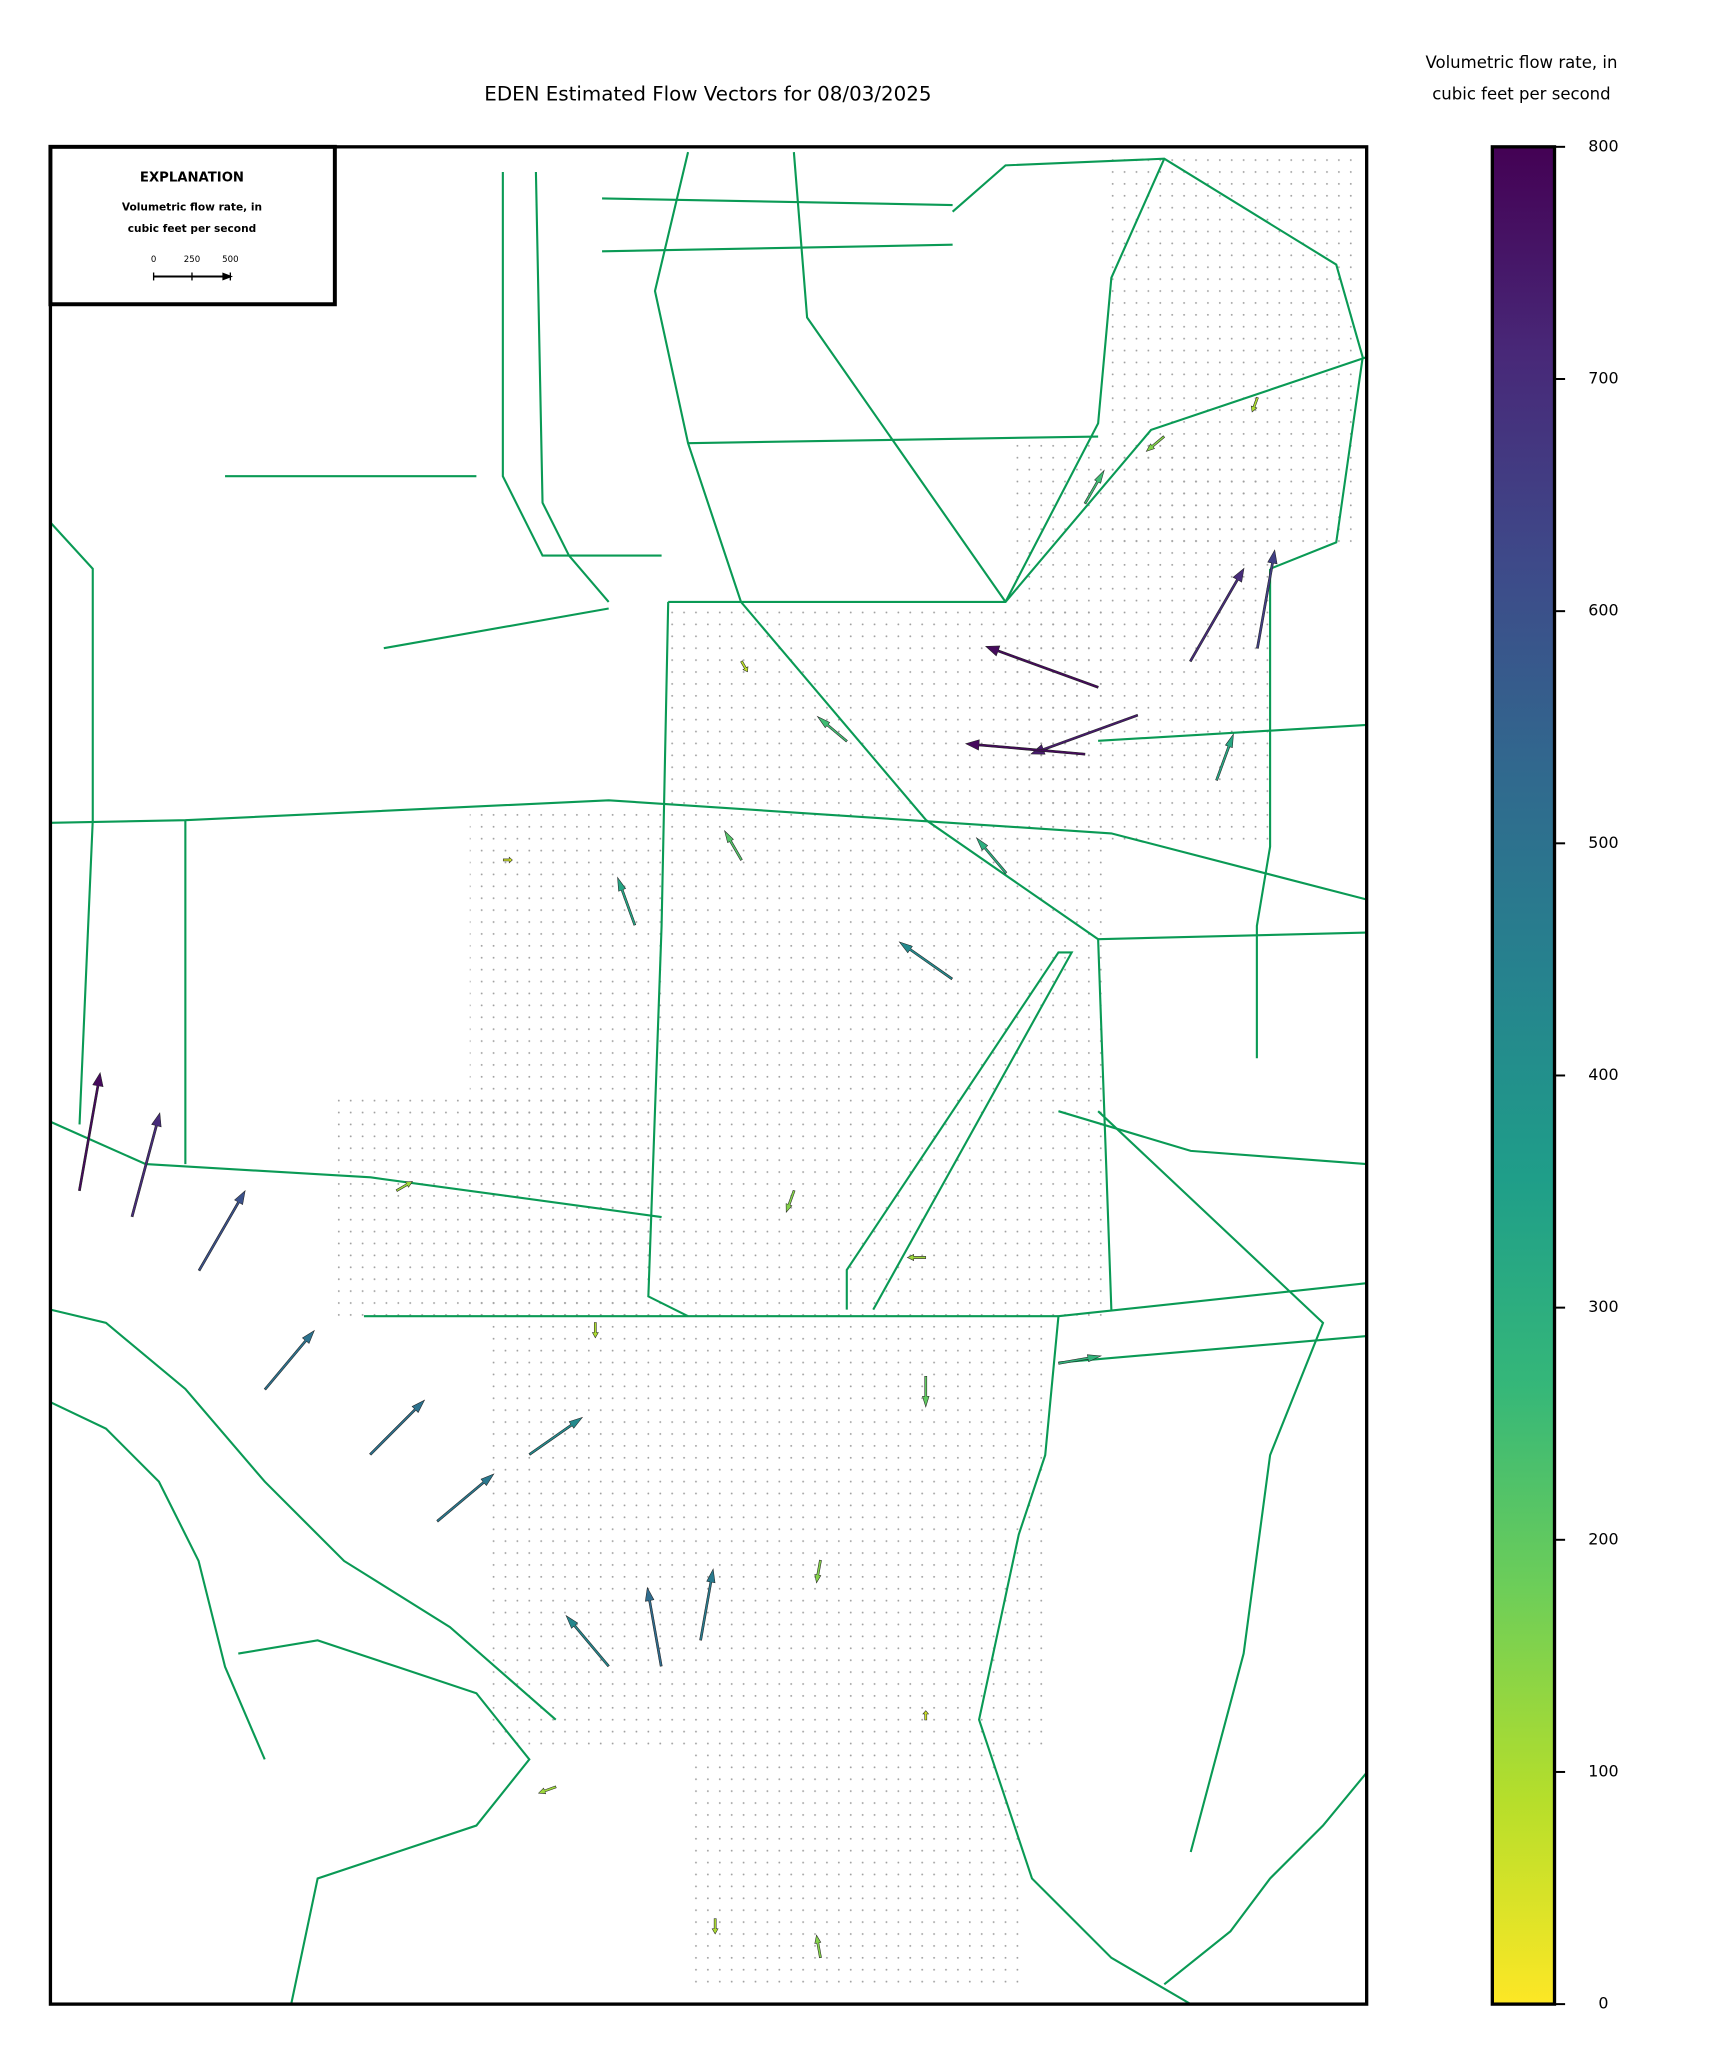 This screenshot has height=2061, width=1724. What do you see at coordinates (230, 260) in the screenshot?
I see `scale-tick-label: 500` at bounding box center [230, 260].